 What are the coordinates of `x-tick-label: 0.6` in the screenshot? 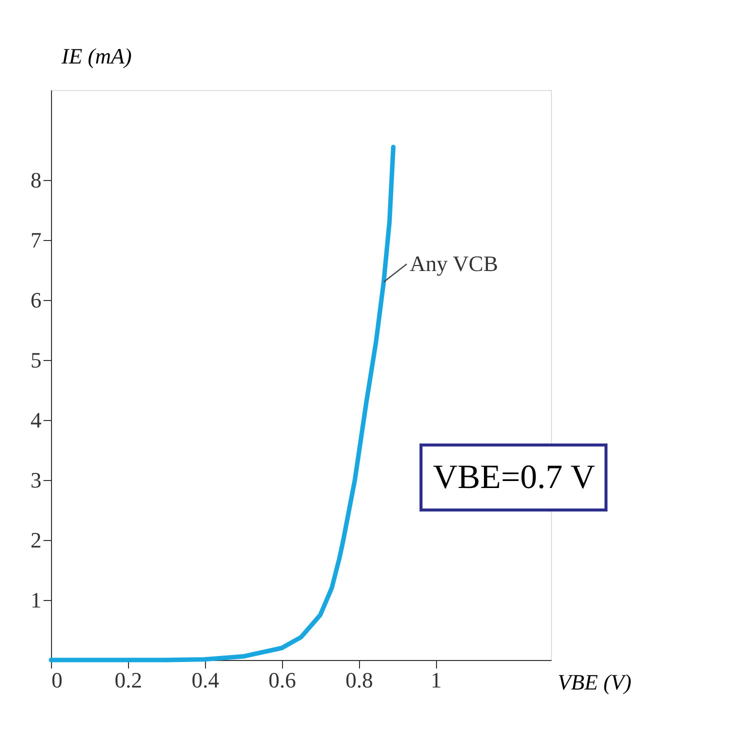 It's located at (282, 680).